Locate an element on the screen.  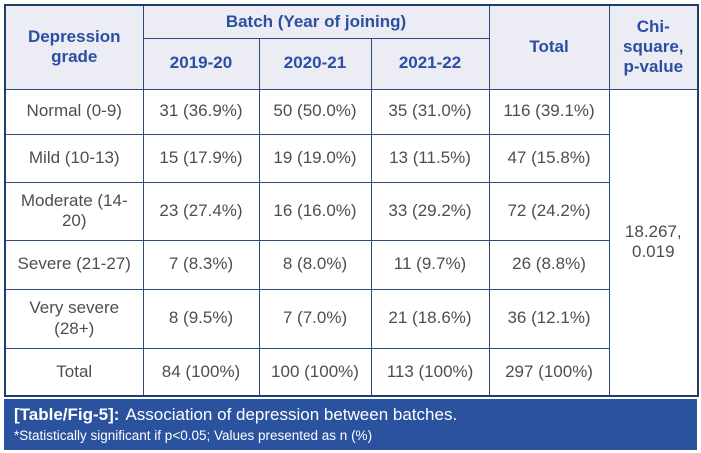
table-cell: 7 (7.0%) is located at coordinates (315, 318).